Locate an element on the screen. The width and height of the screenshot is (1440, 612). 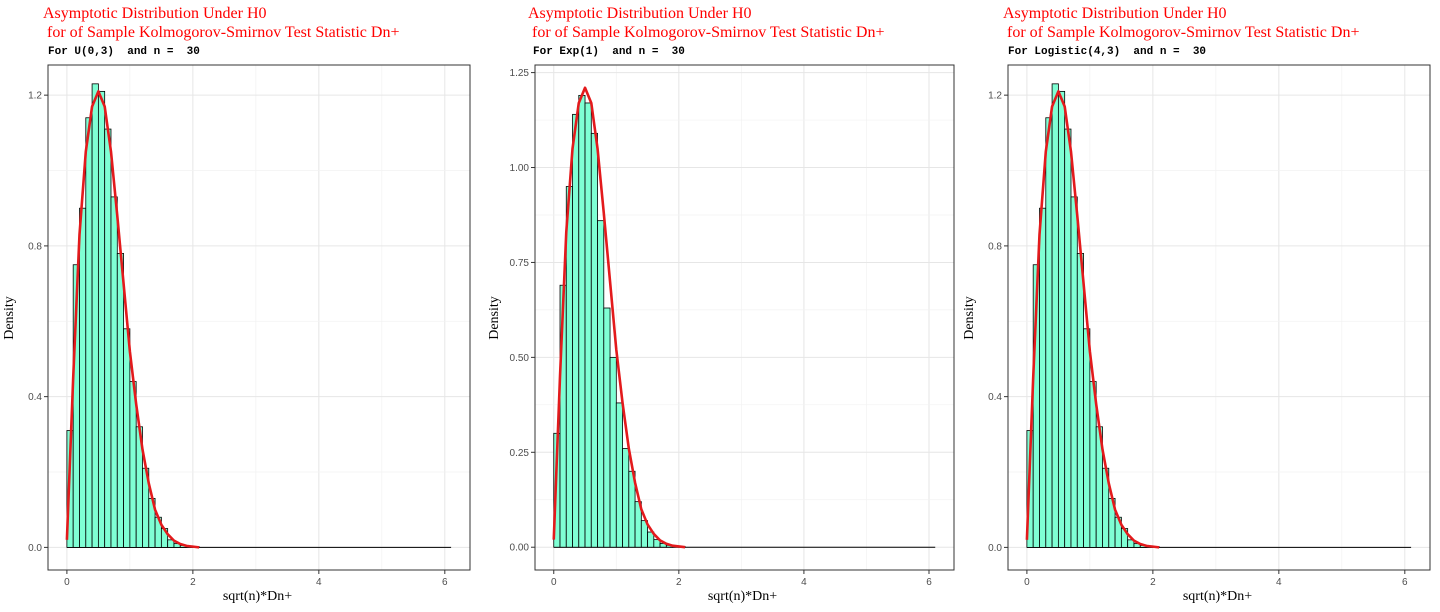
chart-subtitle: For Logistic(4,3) and n = 30 is located at coordinates (1107, 52).